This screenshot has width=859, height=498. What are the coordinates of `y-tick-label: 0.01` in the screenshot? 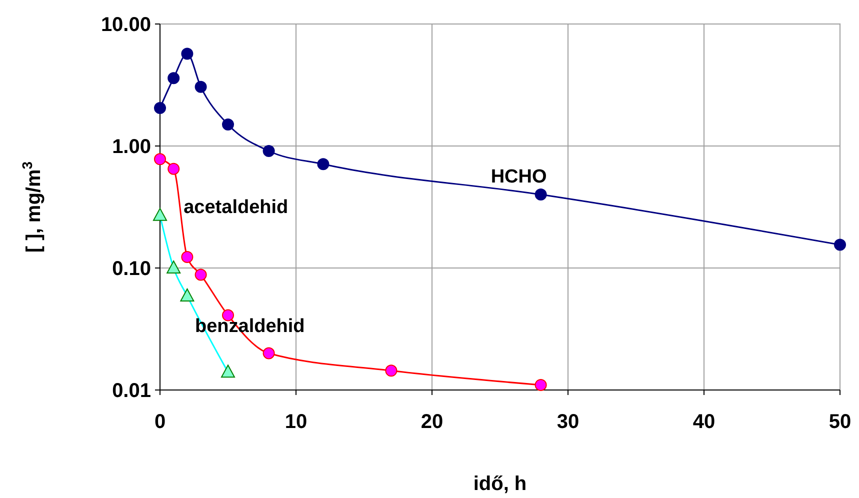 It's located at (131, 391).